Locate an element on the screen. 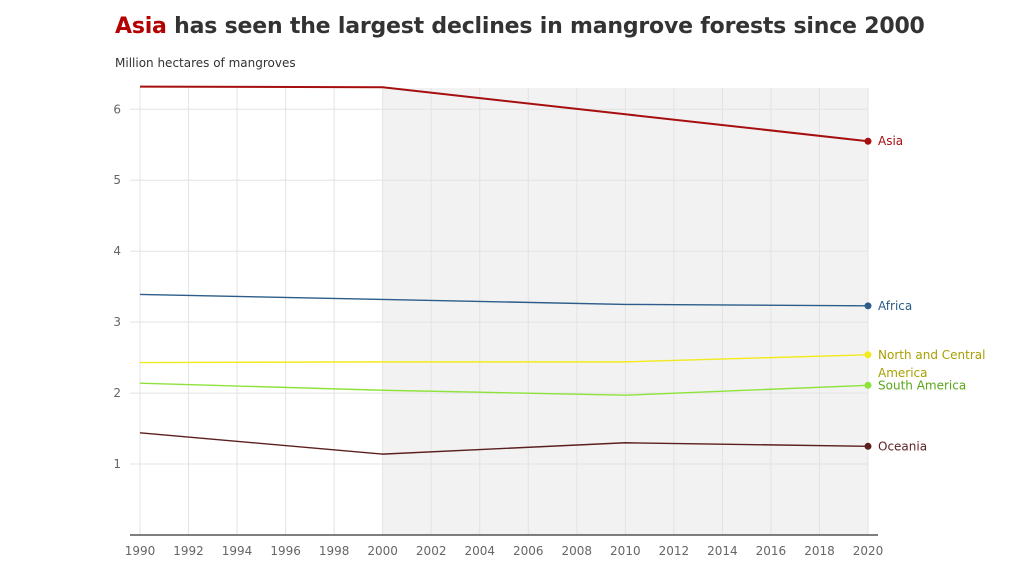 This screenshot has width=1024, height=576. series-line-north-and-central-america is located at coordinates (504, 359).